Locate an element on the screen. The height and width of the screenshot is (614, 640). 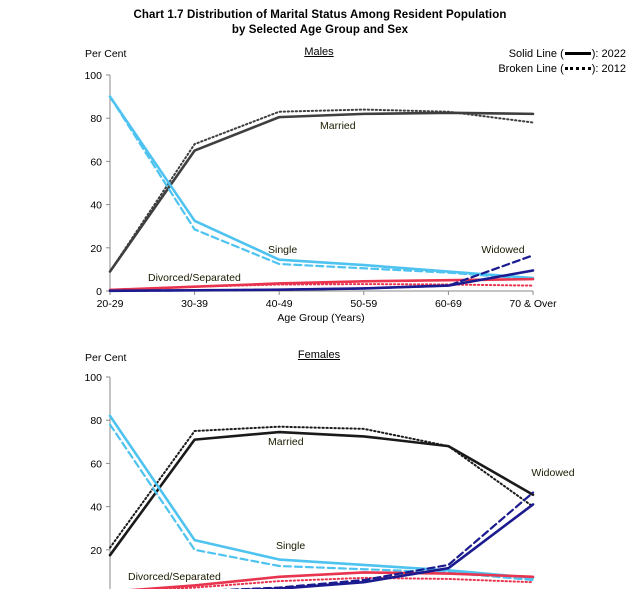
legend-solid-prefix: Solid Line ( is located at coordinates (536, 54).